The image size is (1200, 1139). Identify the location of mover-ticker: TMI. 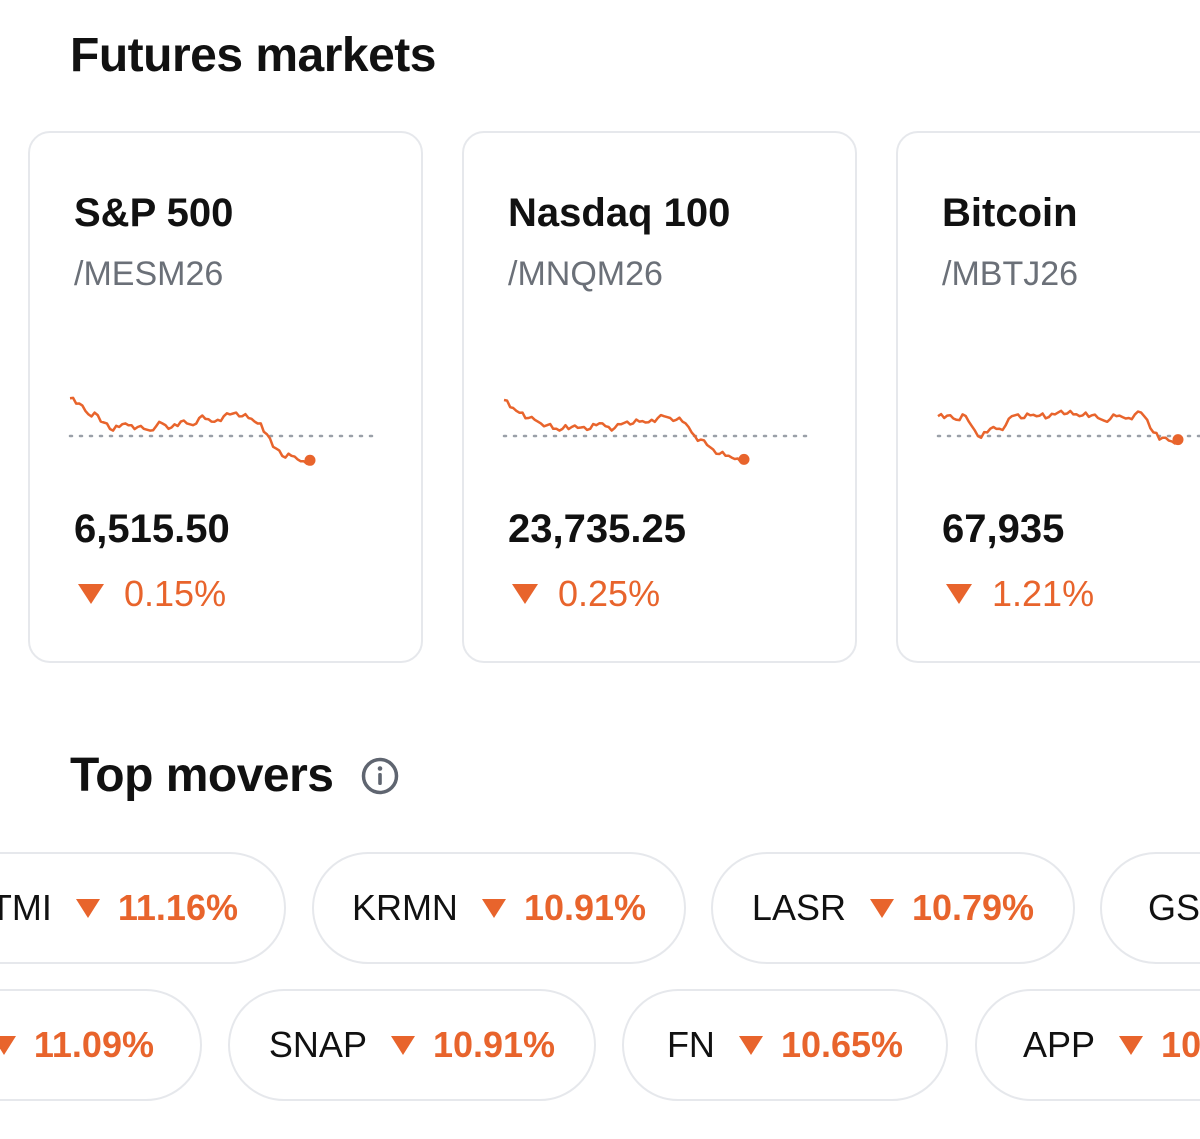
(26, 907).